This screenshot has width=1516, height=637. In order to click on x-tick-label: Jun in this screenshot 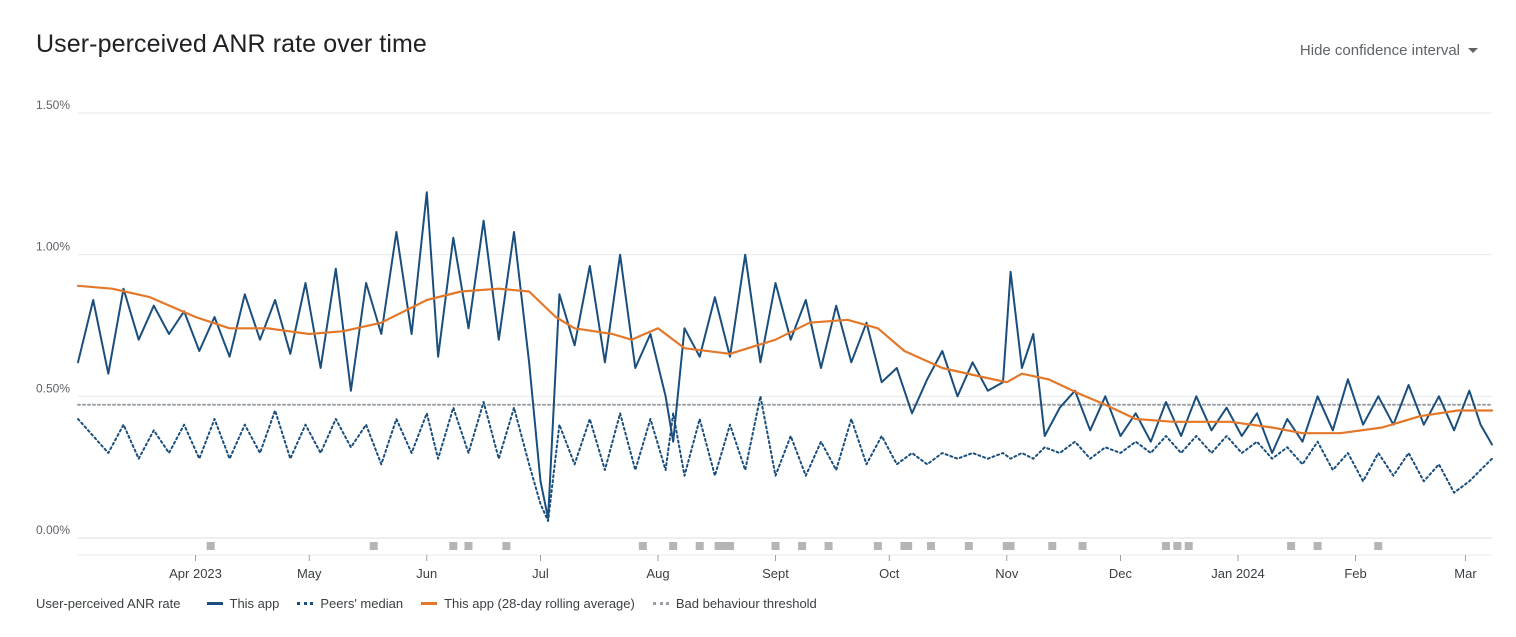, I will do `click(426, 573)`.